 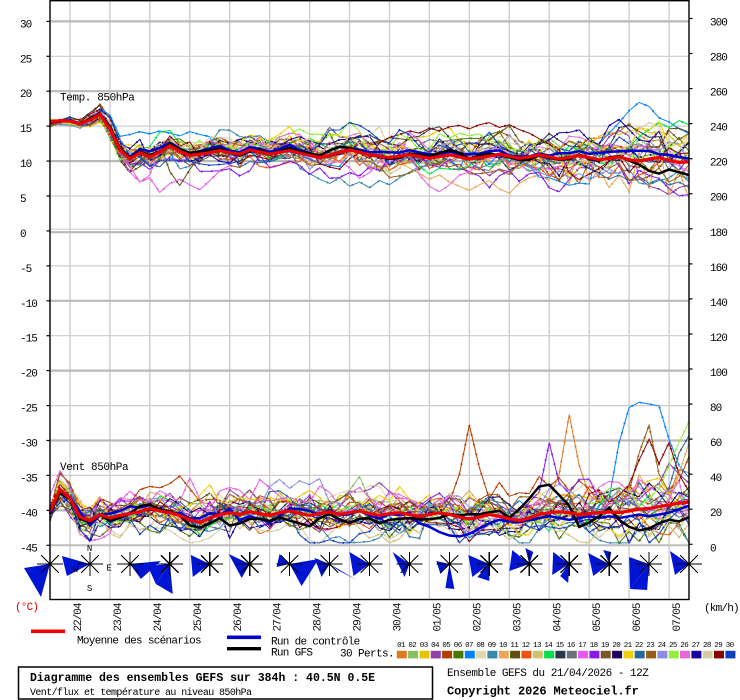 I want to click on svg-text: (°C), so click(x=26, y=608).